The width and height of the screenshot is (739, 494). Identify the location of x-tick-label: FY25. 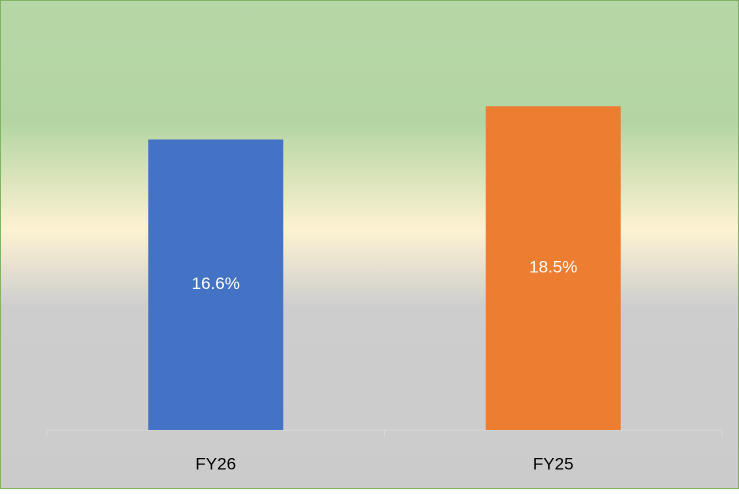
(553, 463).